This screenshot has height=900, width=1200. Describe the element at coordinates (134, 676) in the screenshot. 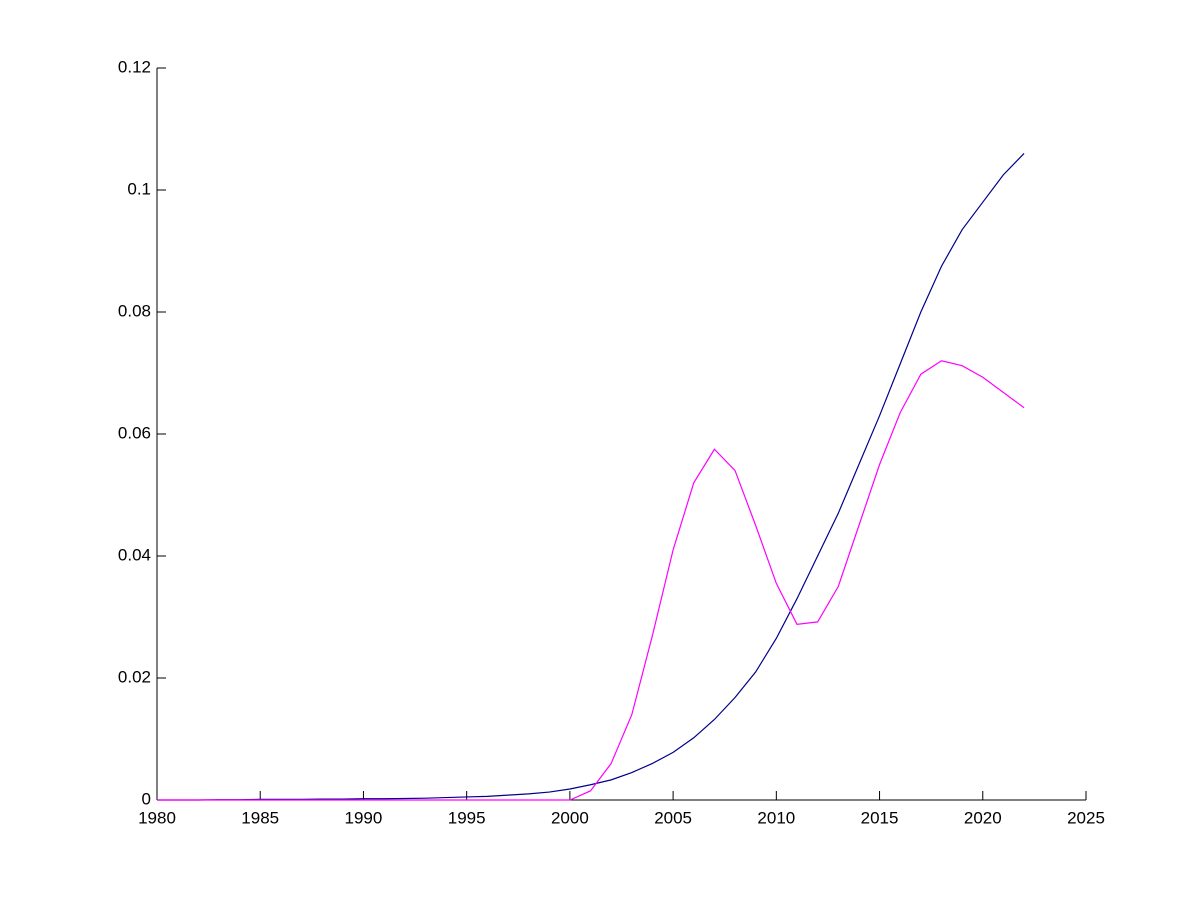

I see `y-tick-label: 0.02` at that location.